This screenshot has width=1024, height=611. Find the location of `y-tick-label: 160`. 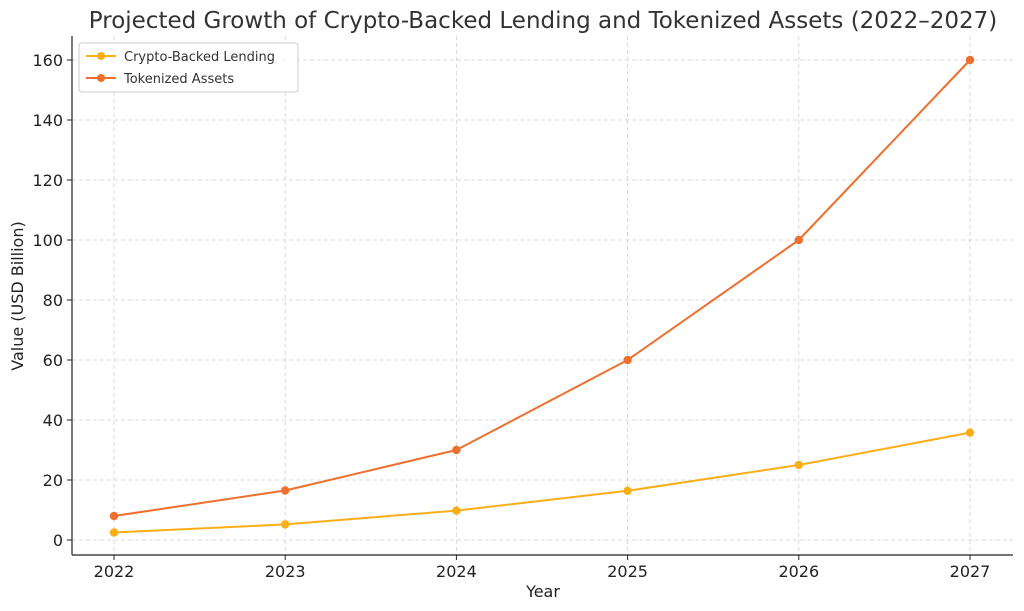

y-tick-label: 160 is located at coordinates (47, 60).